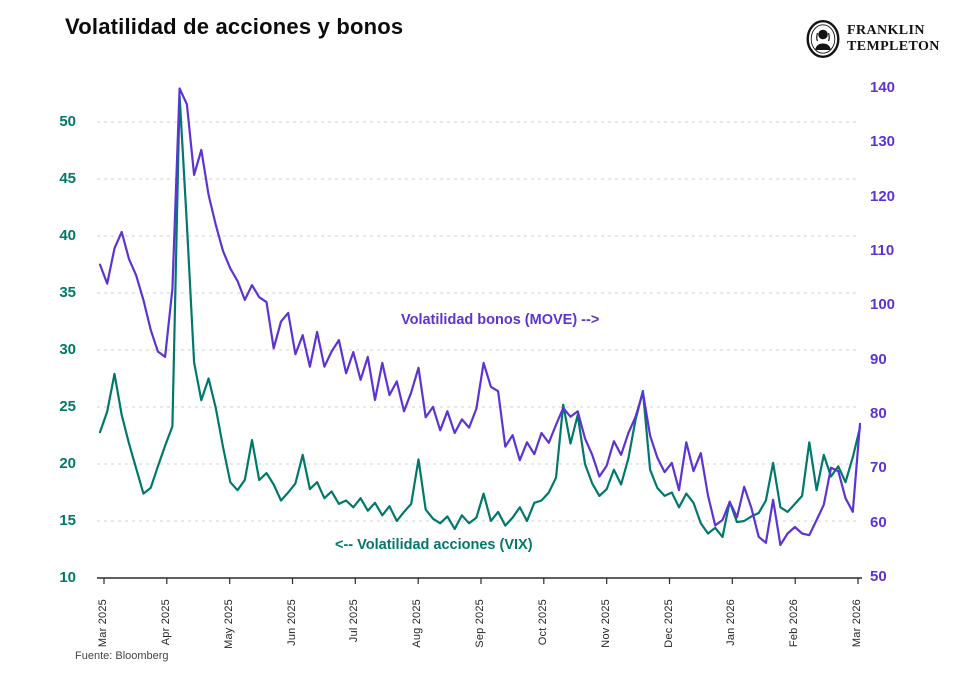 The height and width of the screenshot is (687, 976). Describe the element at coordinates (67, 463) in the screenshot. I see `left-axis-tick-label: 20` at that location.